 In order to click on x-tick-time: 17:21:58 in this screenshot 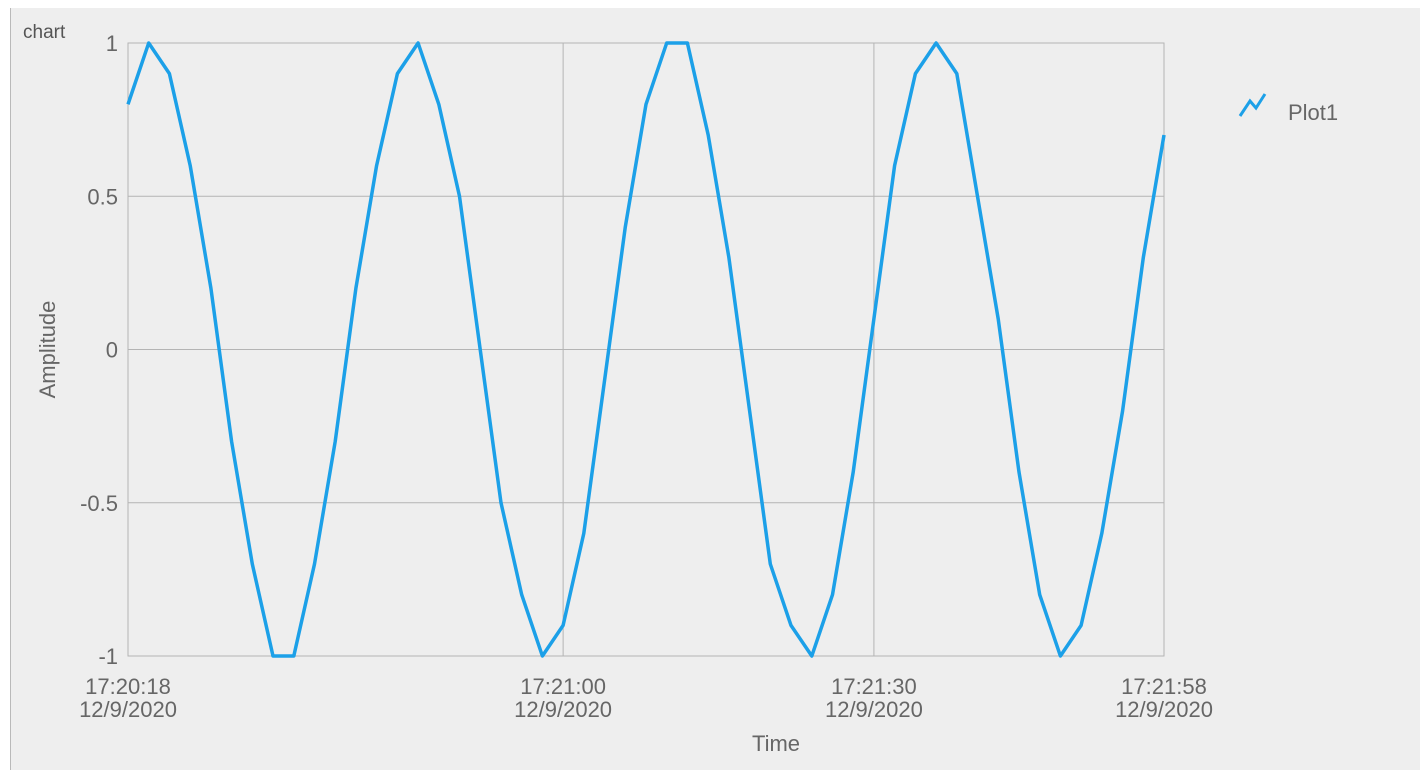, I will do `click(1164, 686)`.